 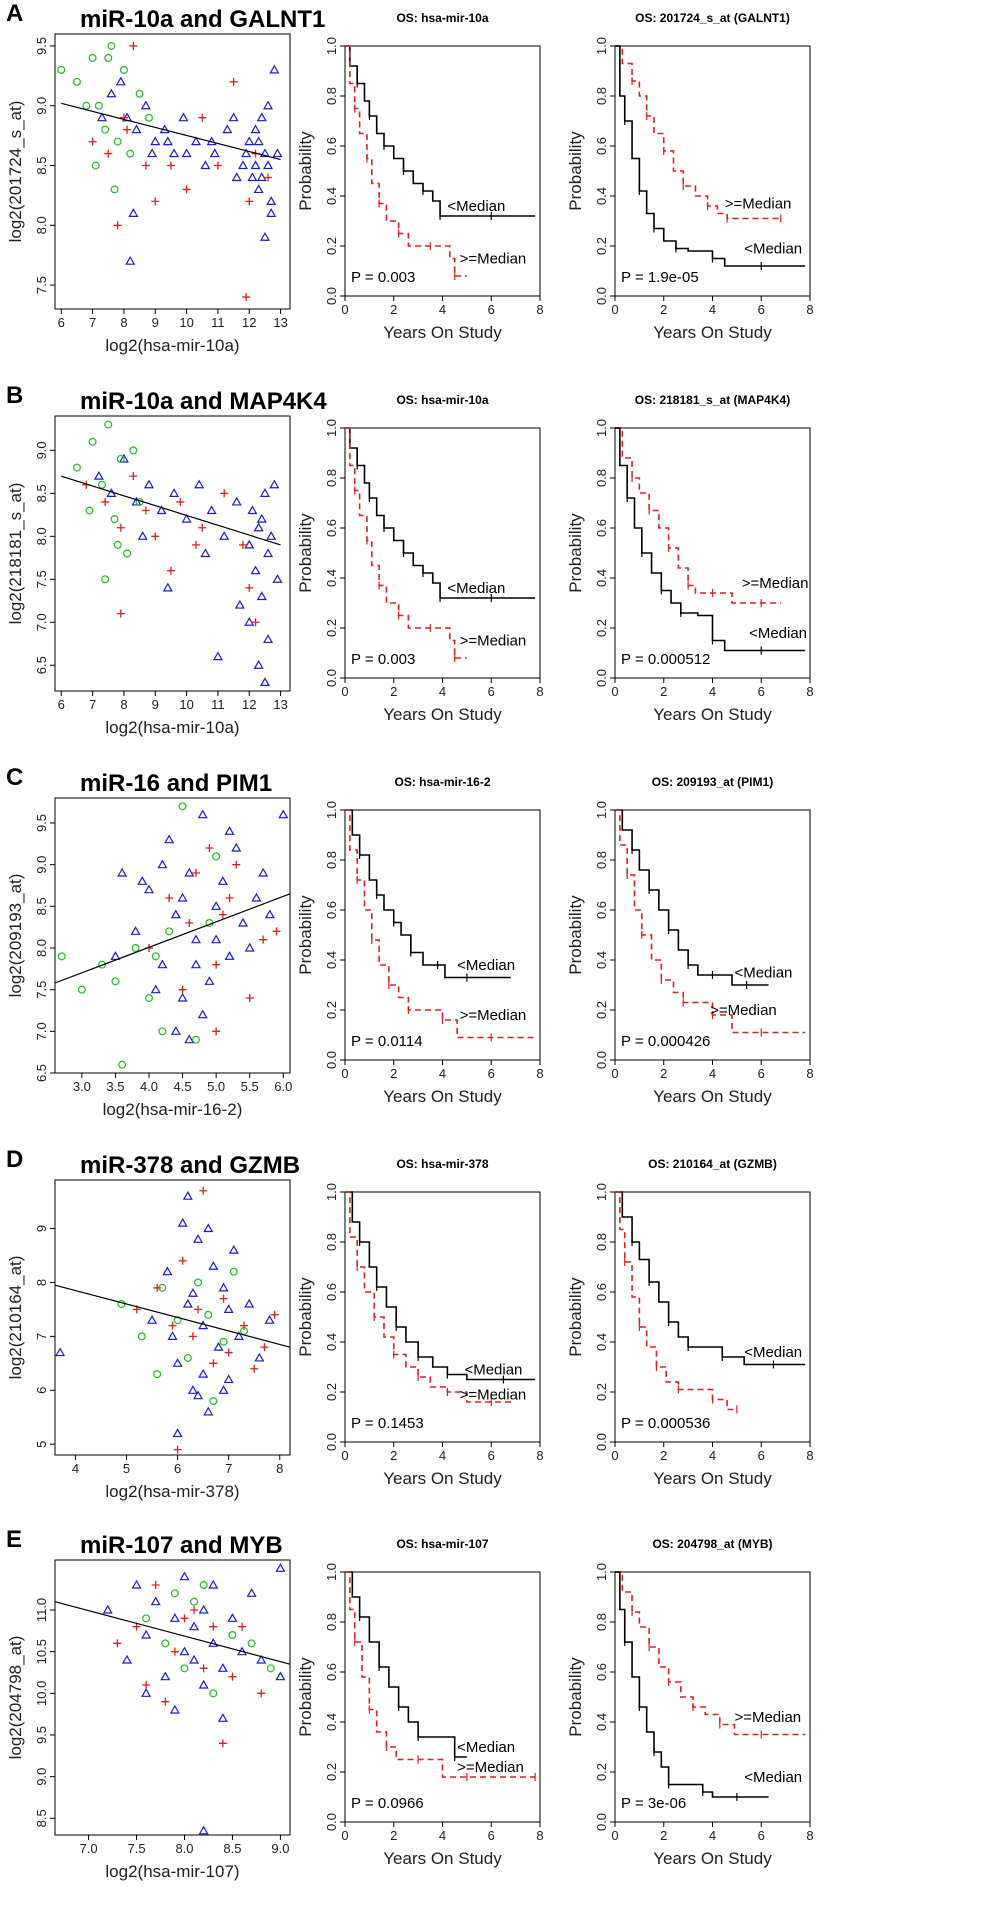 I want to click on panel-letter: E, so click(x=14, y=1539).